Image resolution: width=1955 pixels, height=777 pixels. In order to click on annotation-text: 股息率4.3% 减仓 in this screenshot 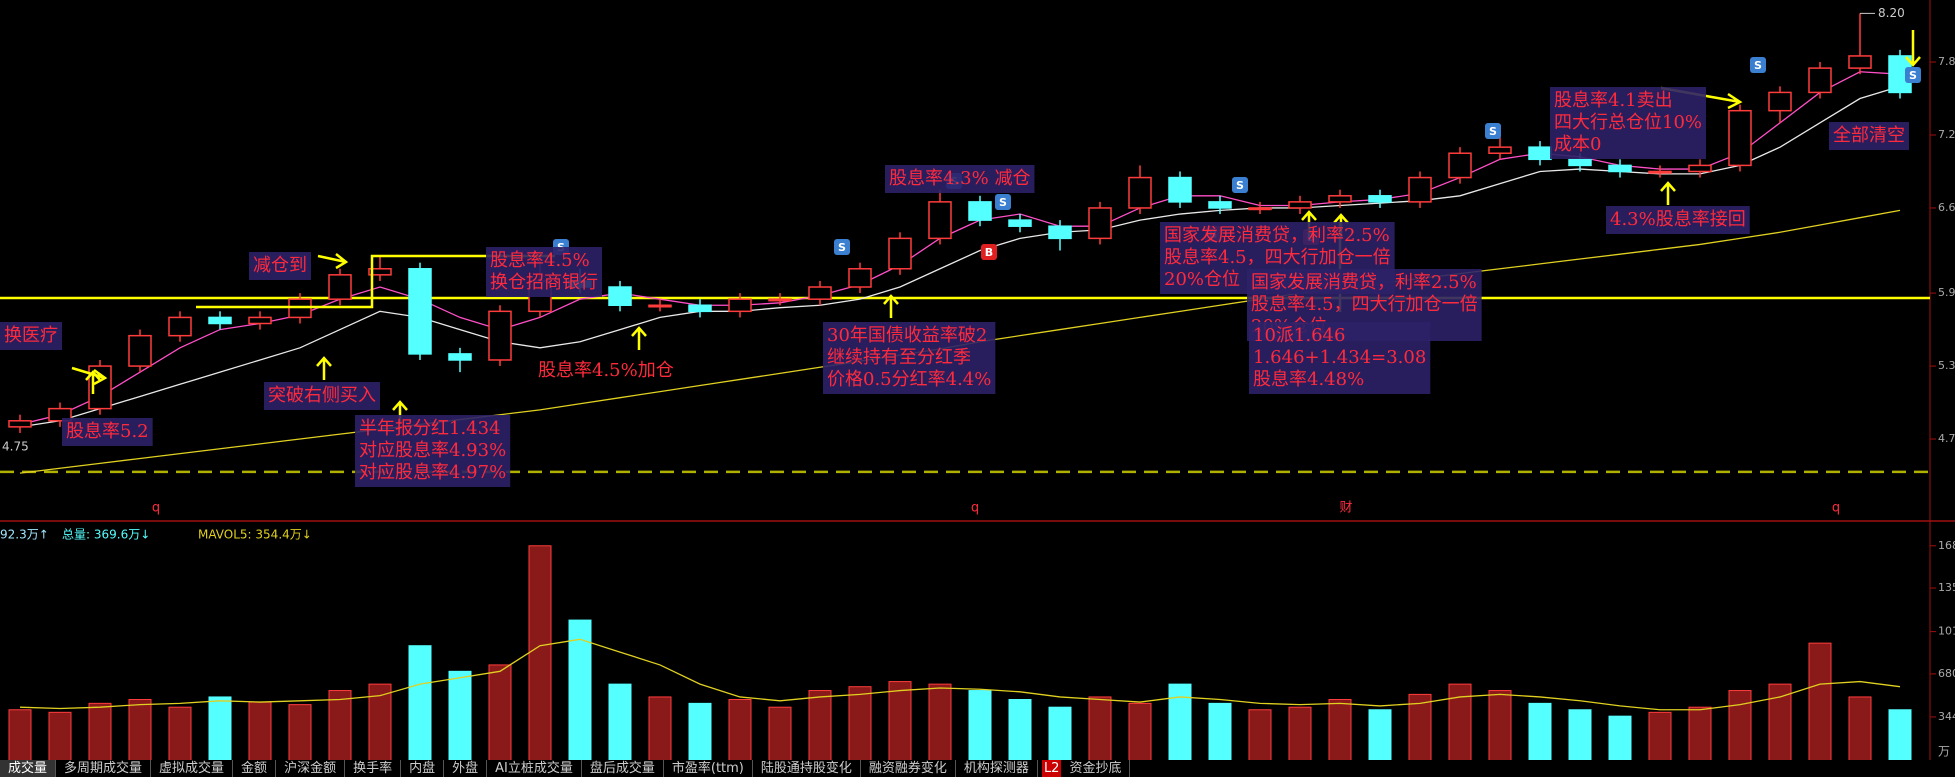, I will do `click(959, 178)`.